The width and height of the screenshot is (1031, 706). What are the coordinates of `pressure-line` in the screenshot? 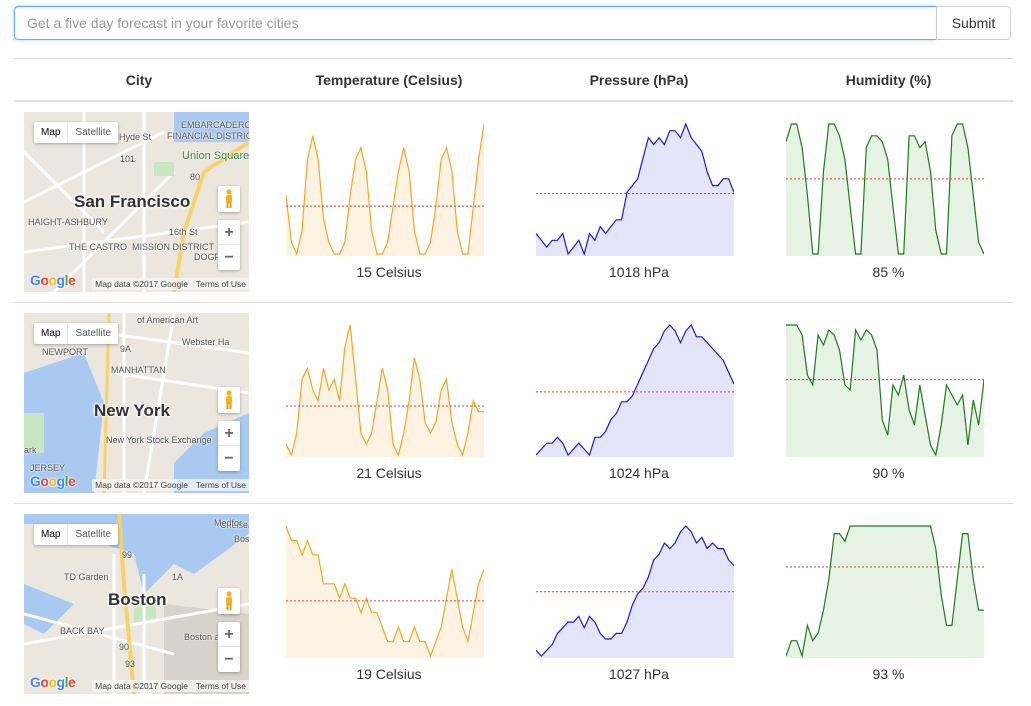 It's located at (635, 591).